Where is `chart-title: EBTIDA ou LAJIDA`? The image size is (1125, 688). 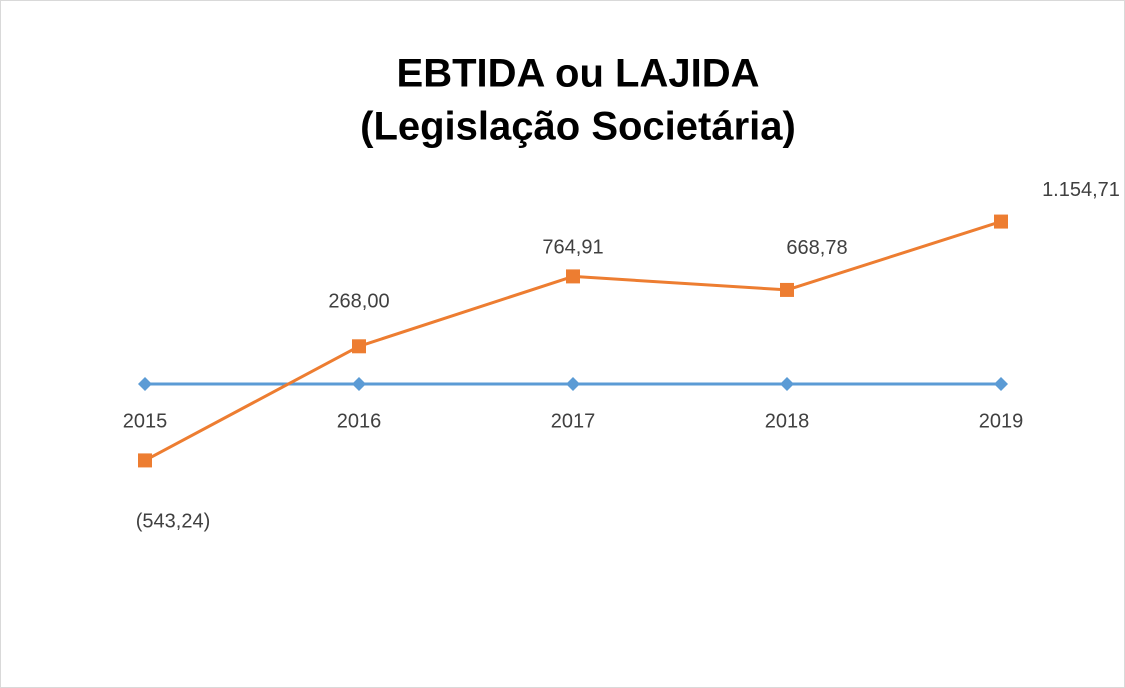
chart-title: EBTIDA ou LAJIDA is located at coordinates (578, 74).